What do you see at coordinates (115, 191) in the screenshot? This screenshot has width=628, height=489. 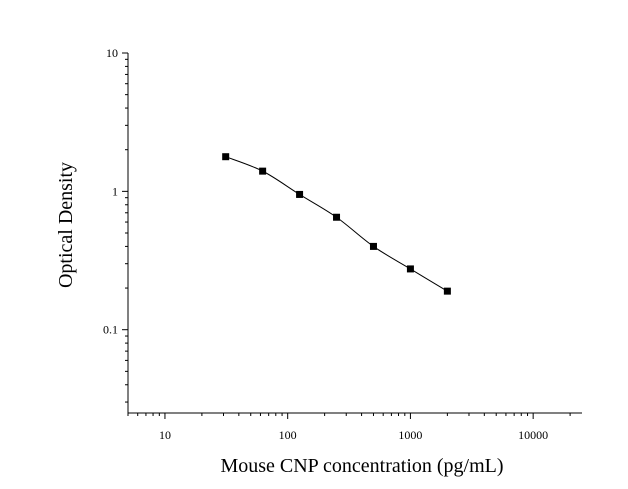 I see `y-tick-label: 1` at bounding box center [115, 191].